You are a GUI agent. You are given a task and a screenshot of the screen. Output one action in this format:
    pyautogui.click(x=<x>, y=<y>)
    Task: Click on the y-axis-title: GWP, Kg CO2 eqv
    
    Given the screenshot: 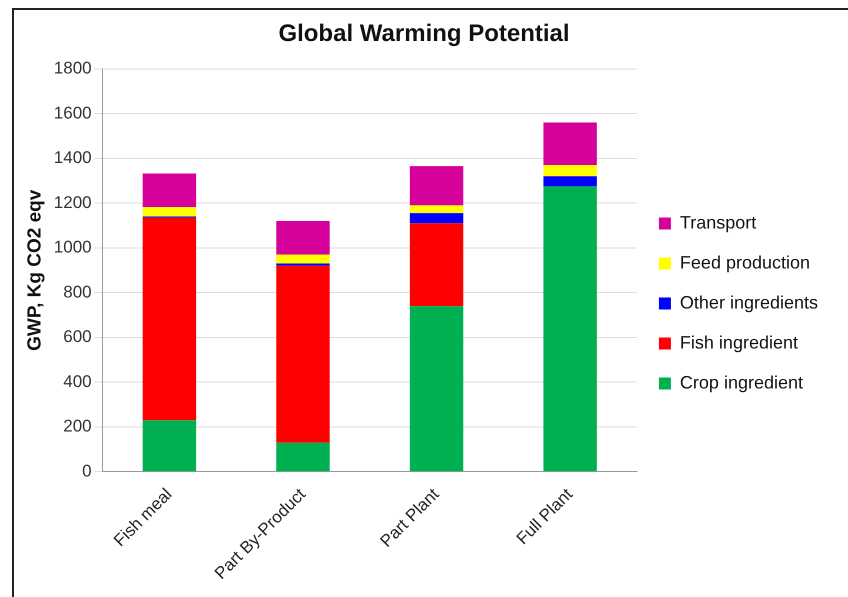 What is the action you would take?
    pyautogui.click(x=35, y=270)
    